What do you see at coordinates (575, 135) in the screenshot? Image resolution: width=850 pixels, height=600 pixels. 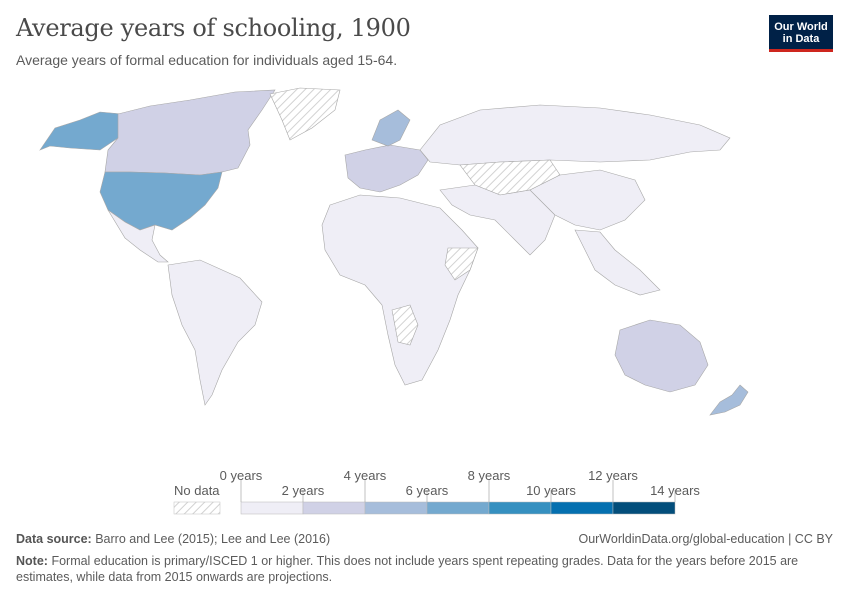 I see `region-russia` at bounding box center [575, 135].